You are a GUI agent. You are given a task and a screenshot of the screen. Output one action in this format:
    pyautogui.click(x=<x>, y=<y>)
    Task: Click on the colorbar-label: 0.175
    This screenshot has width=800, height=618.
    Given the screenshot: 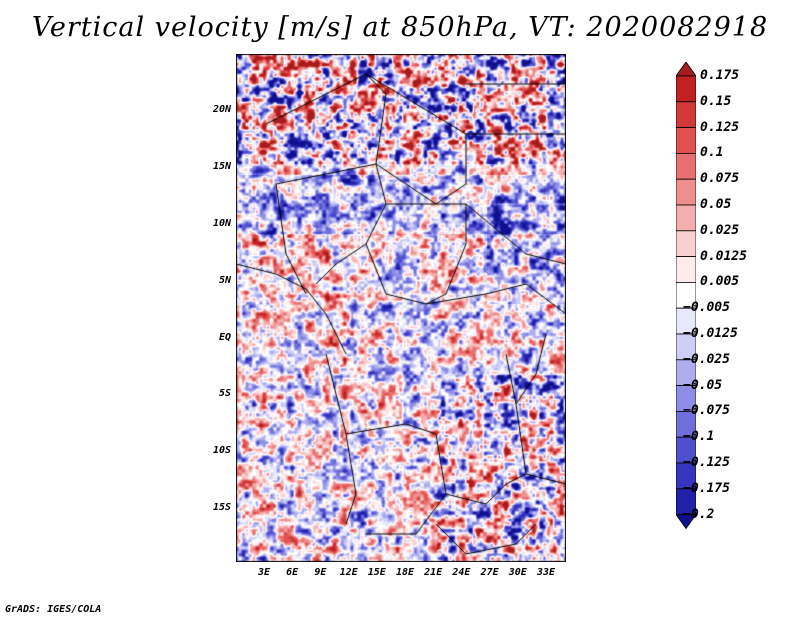 What is the action you would take?
    pyautogui.click(x=720, y=75)
    